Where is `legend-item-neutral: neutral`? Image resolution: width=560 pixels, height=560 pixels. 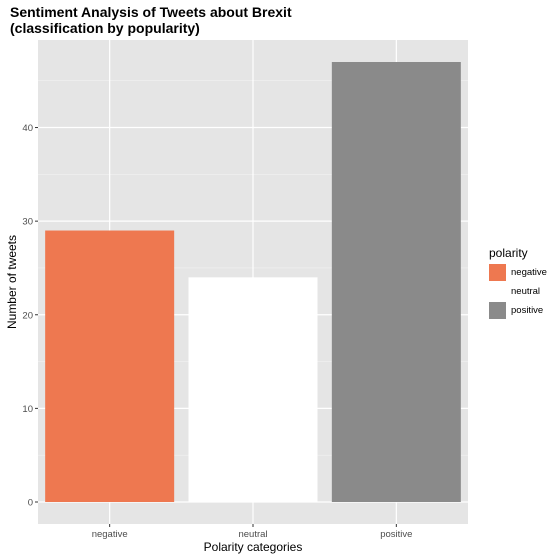 legend-item-neutral: neutral is located at coordinates (518, 291).